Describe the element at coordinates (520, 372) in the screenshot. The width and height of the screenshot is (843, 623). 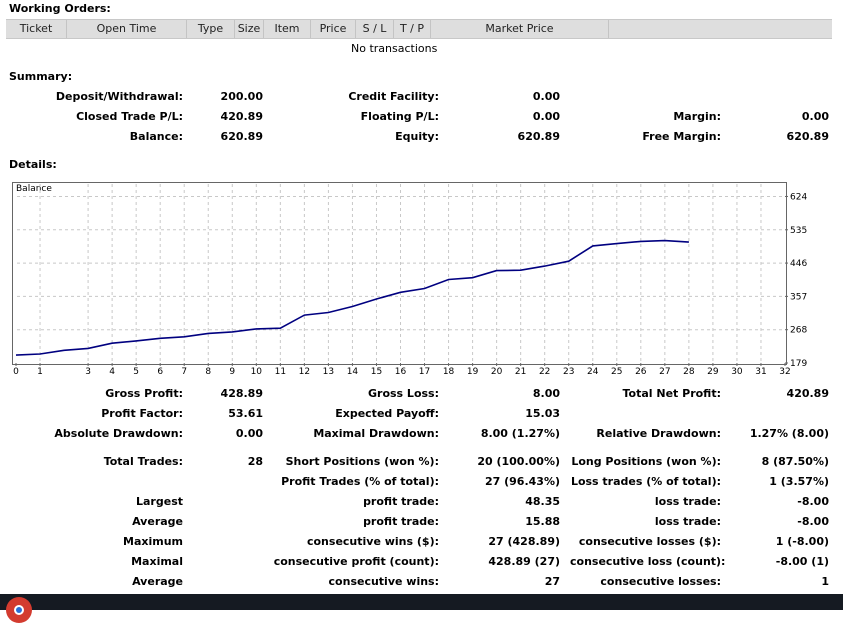
I see `x-tick-label: 21` at that location.